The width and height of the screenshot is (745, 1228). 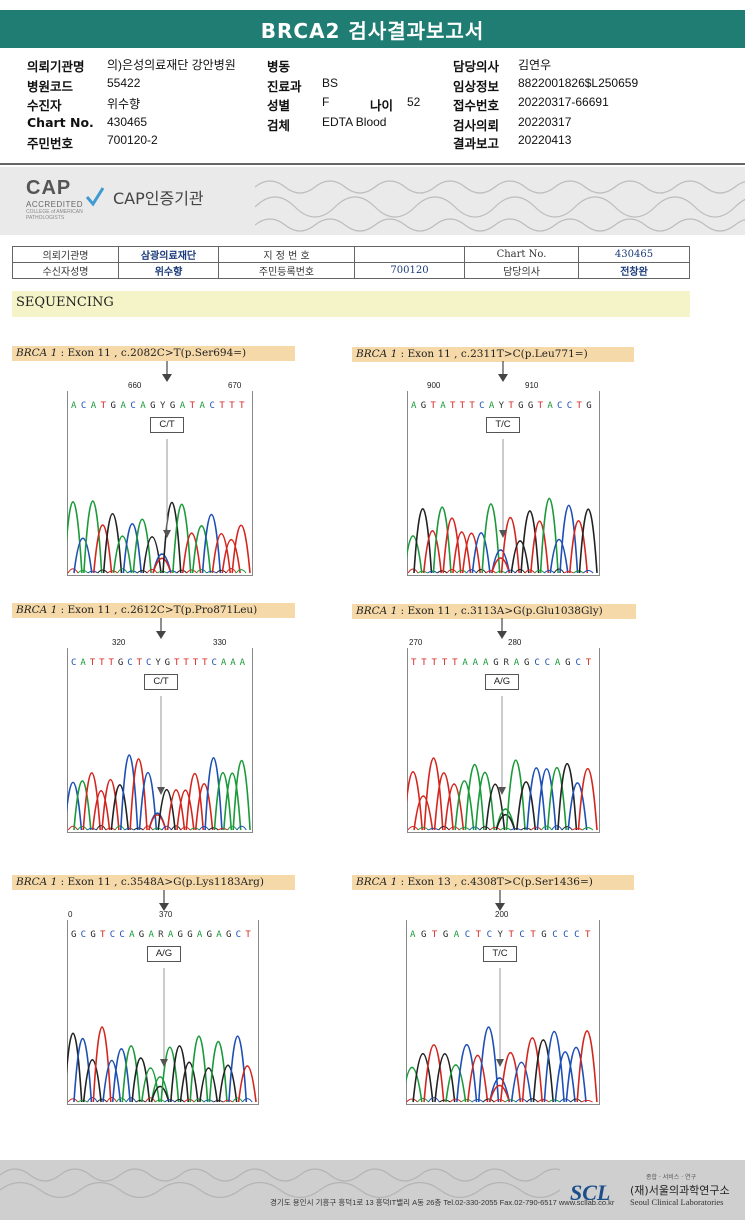 I want to click on variant-label: BRCA 1 : Exon 11 , c.2082C>T(p.Ser694=), so click(x=153, y=353).